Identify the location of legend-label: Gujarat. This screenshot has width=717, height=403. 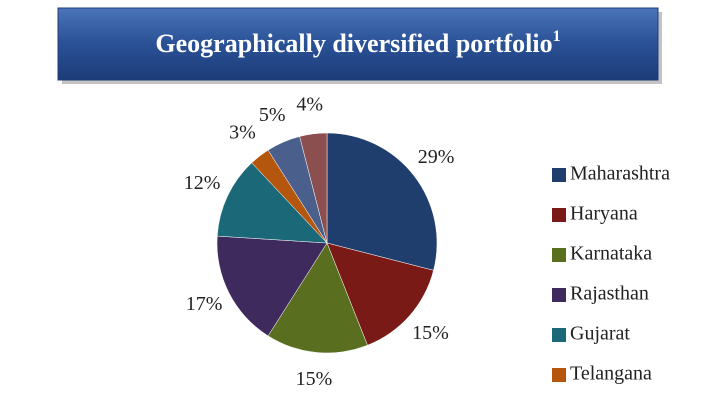
(600, 334).